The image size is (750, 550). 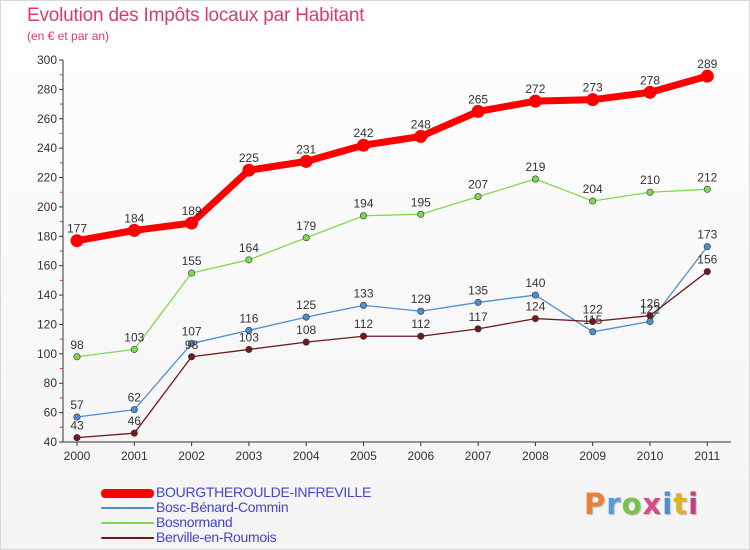 What do you see at coordinates (263, 492) in the screenshot?
I see `legend-label: BOURGTHEROULDE-INFREVILLE` at bounding box center [263, 492].